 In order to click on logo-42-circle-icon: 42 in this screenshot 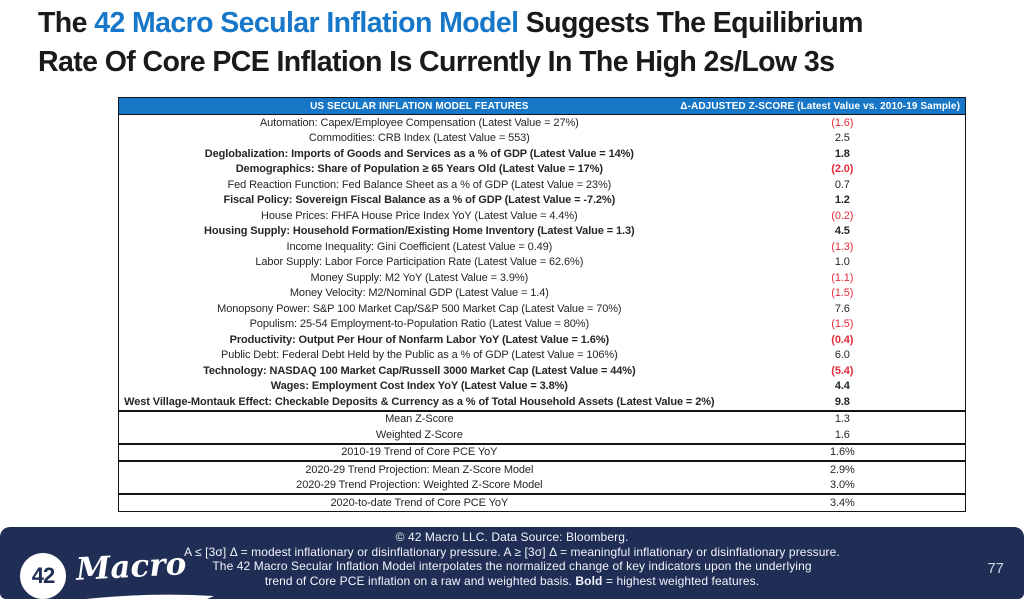, I will do `click(43, 576)`.